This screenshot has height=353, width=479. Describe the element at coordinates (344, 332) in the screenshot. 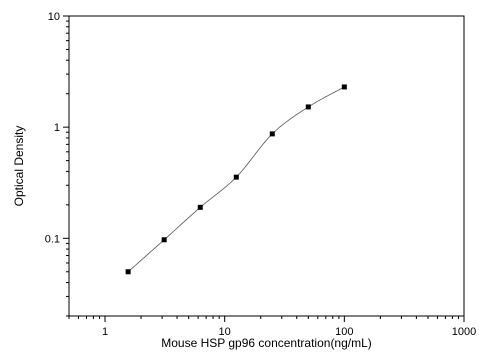

I see `x-tick-label: 100` at that location.